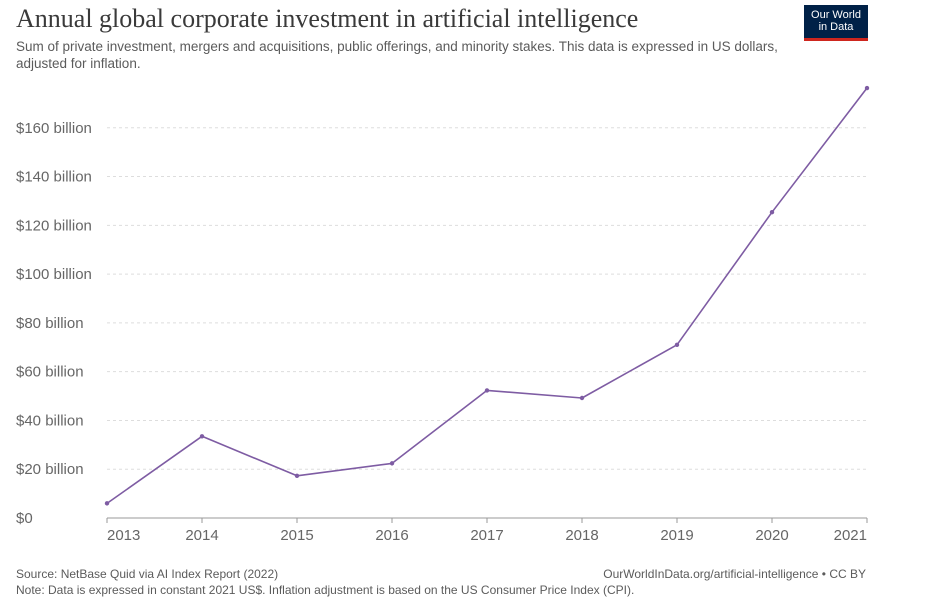 This screenshot has height=614, width=934. I want to click on y-tick-label: $140 billion, so click(54, 177).